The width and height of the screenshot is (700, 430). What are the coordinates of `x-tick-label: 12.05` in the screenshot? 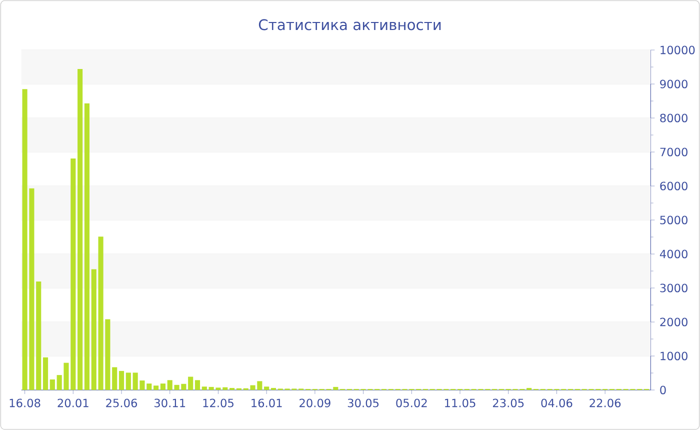 It's located at (218, 403).